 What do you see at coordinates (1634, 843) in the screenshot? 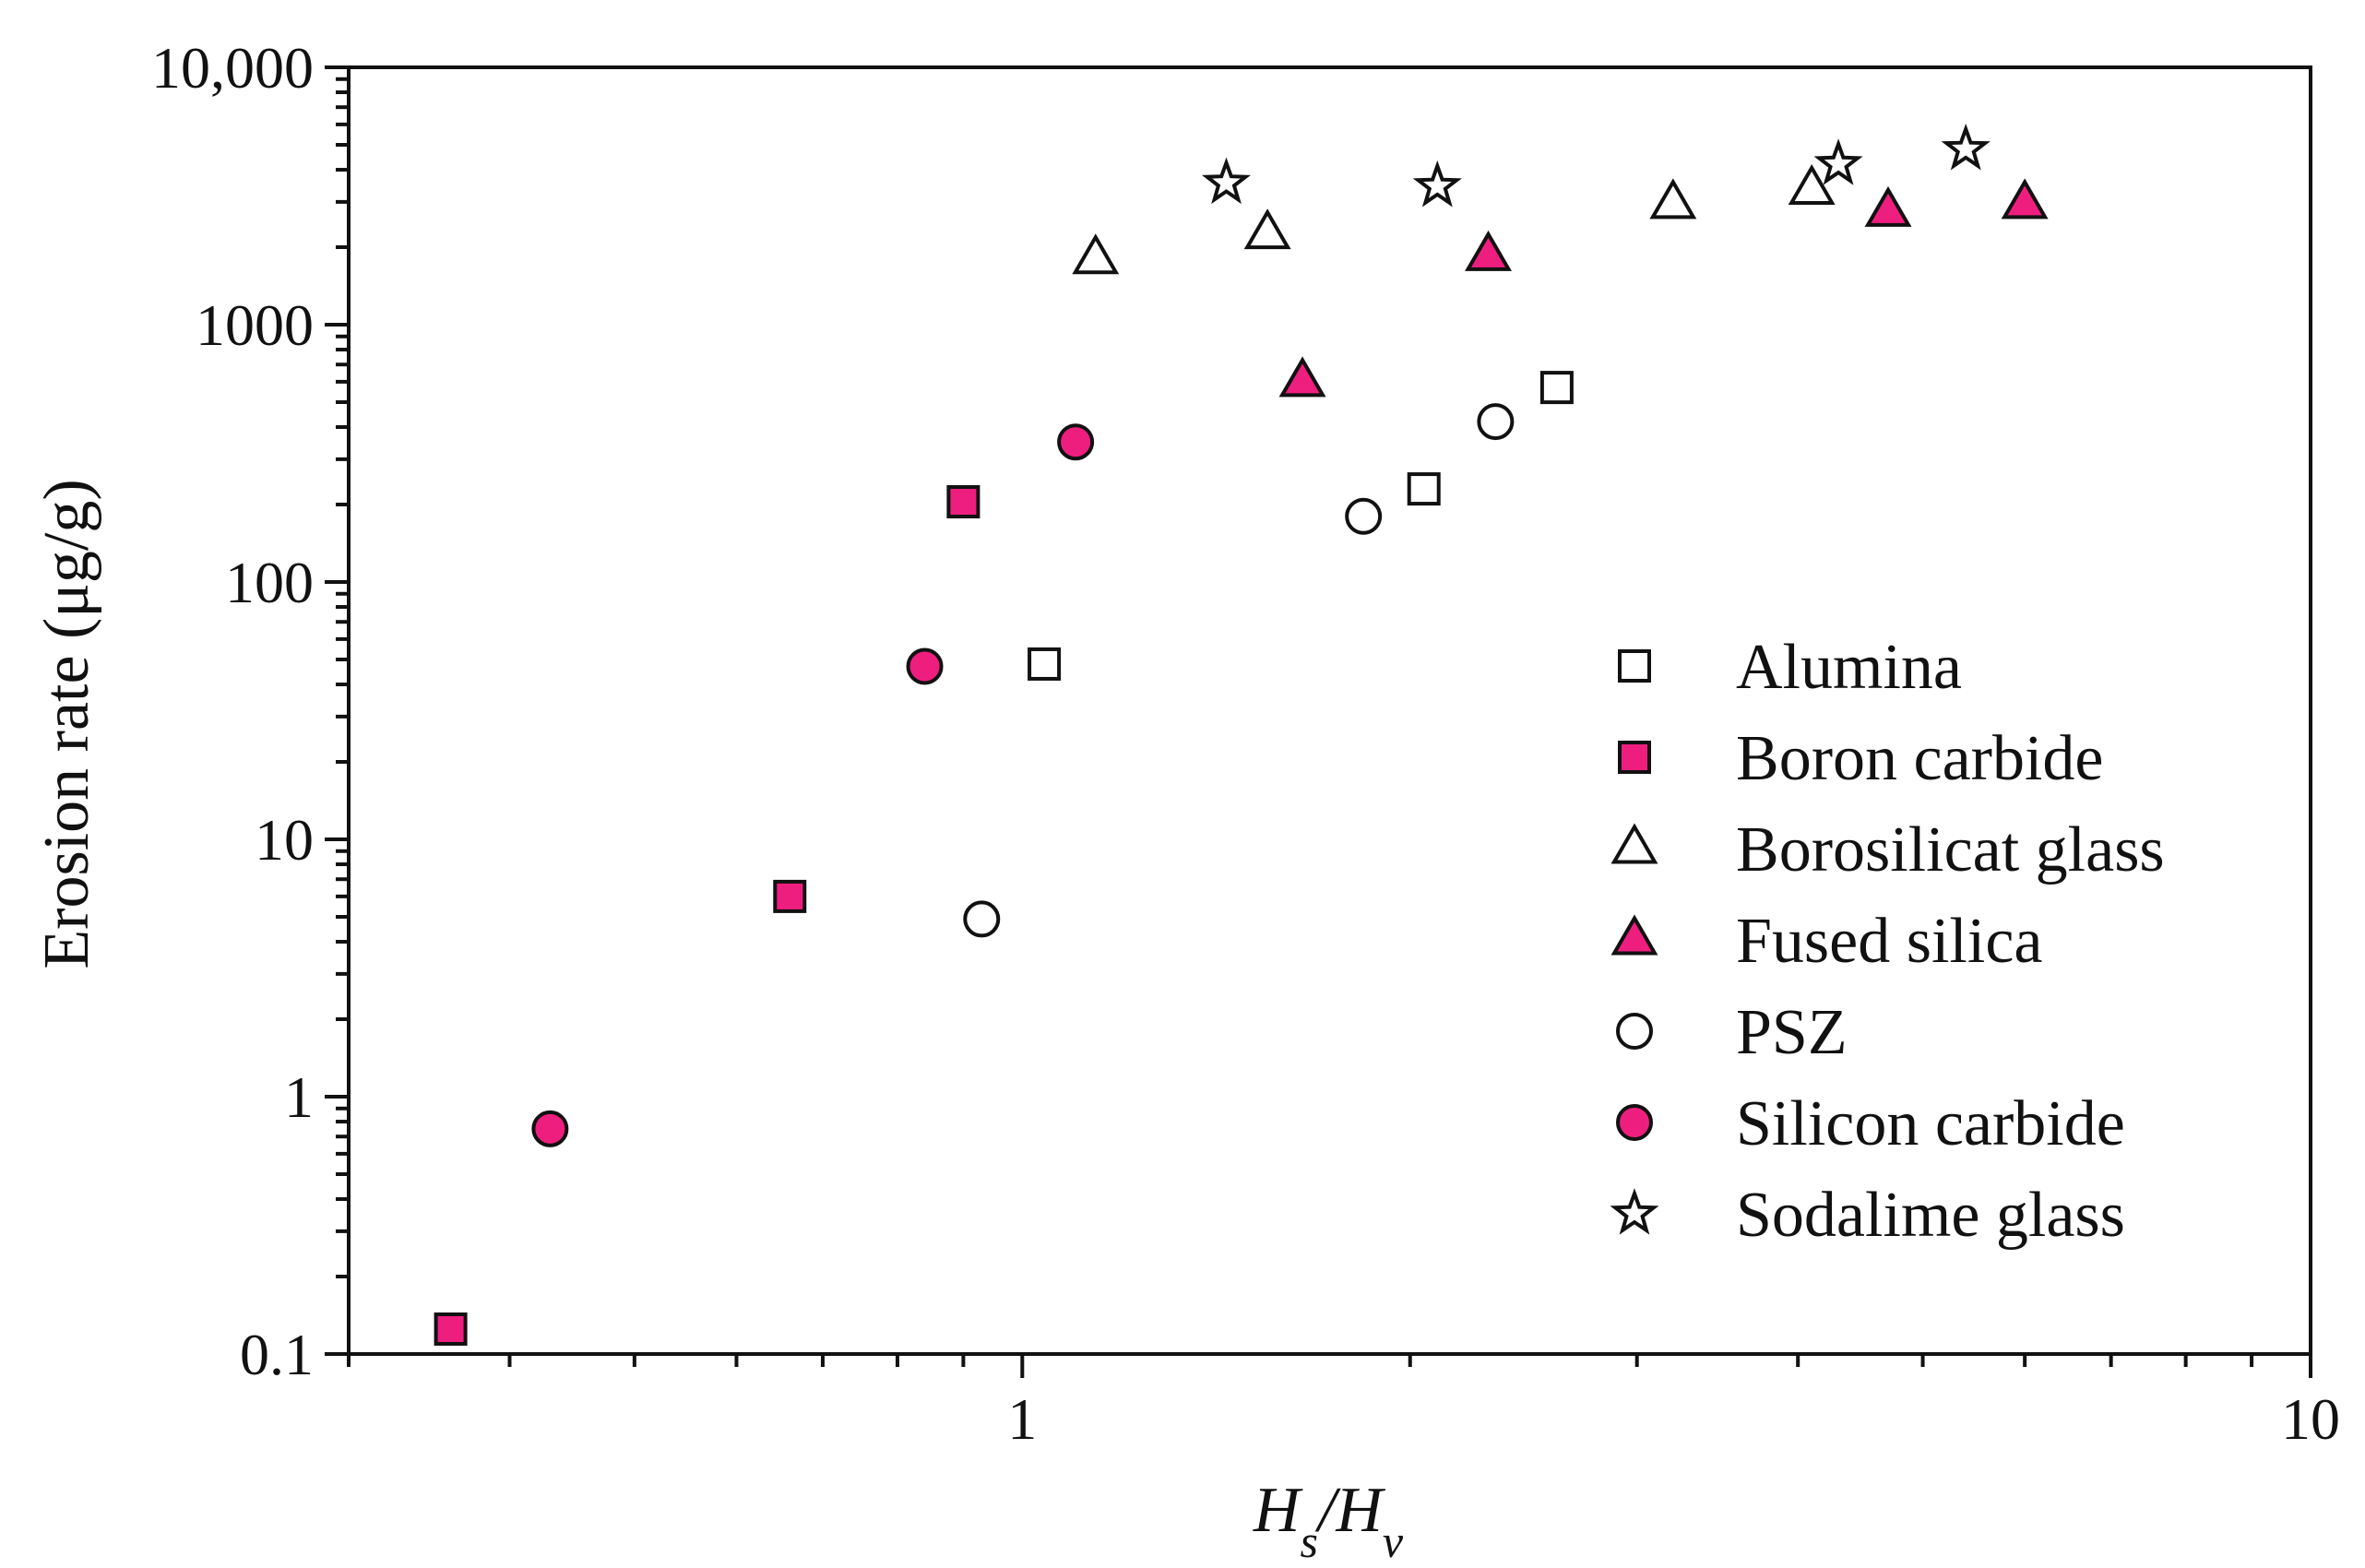
I see `legend-marker-borosilicat-glass` at bounding box center [1634, 843].